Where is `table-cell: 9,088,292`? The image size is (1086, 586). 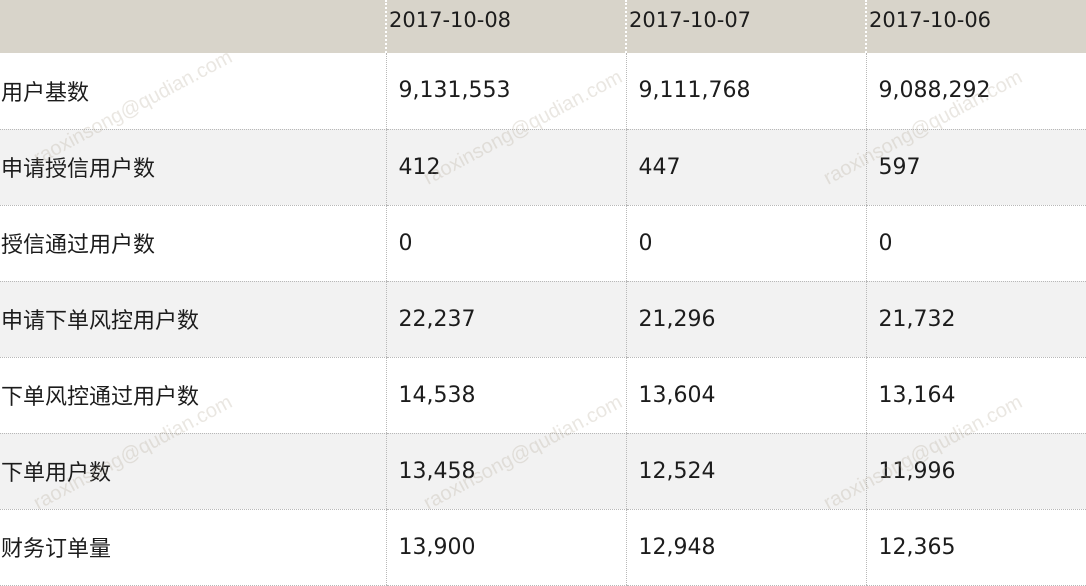 table-cell: 9,088,292 is located at coordinates (975, 91).